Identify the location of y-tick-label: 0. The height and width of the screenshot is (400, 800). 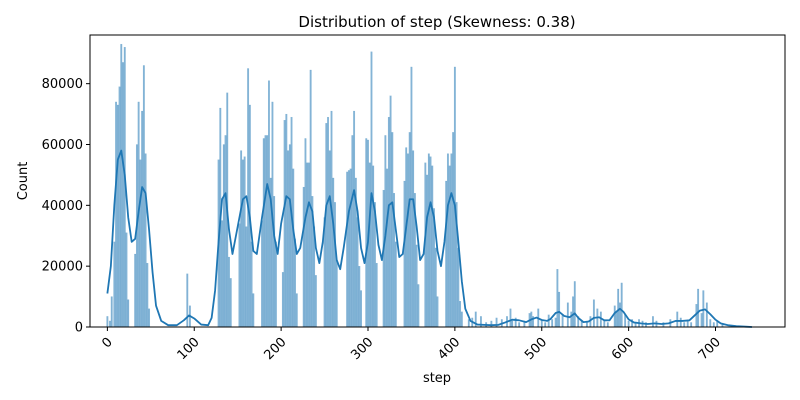
(79, 328).